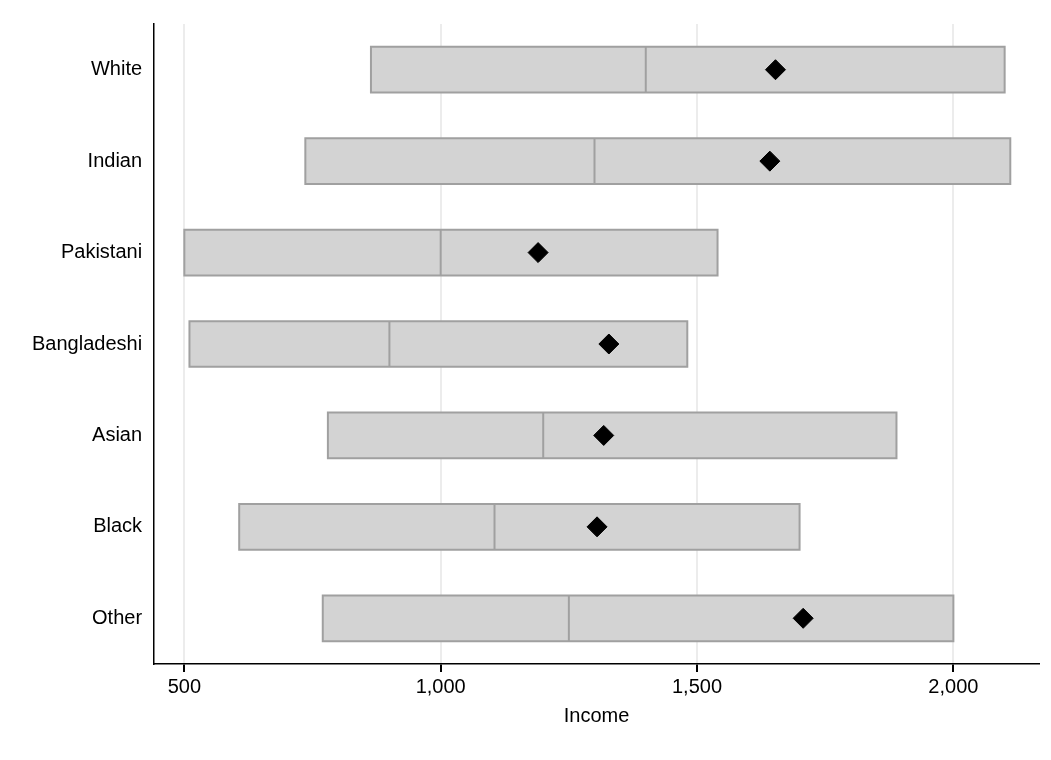 This screenshot has width=1051, height=760. I want to click on y-tick-label: Pakistani, so click(101, 251).